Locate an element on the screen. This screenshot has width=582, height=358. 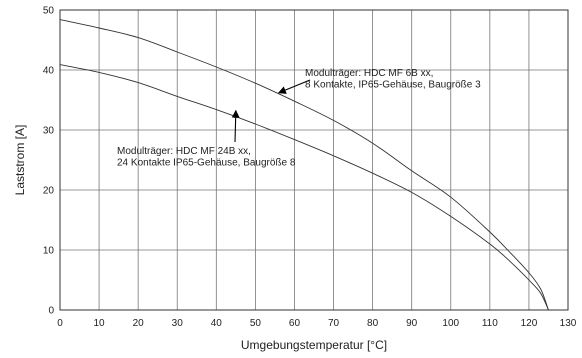
annotation-text-line: Modulträger: HDC MF 24B xx, is located at coordinates (184, 151).